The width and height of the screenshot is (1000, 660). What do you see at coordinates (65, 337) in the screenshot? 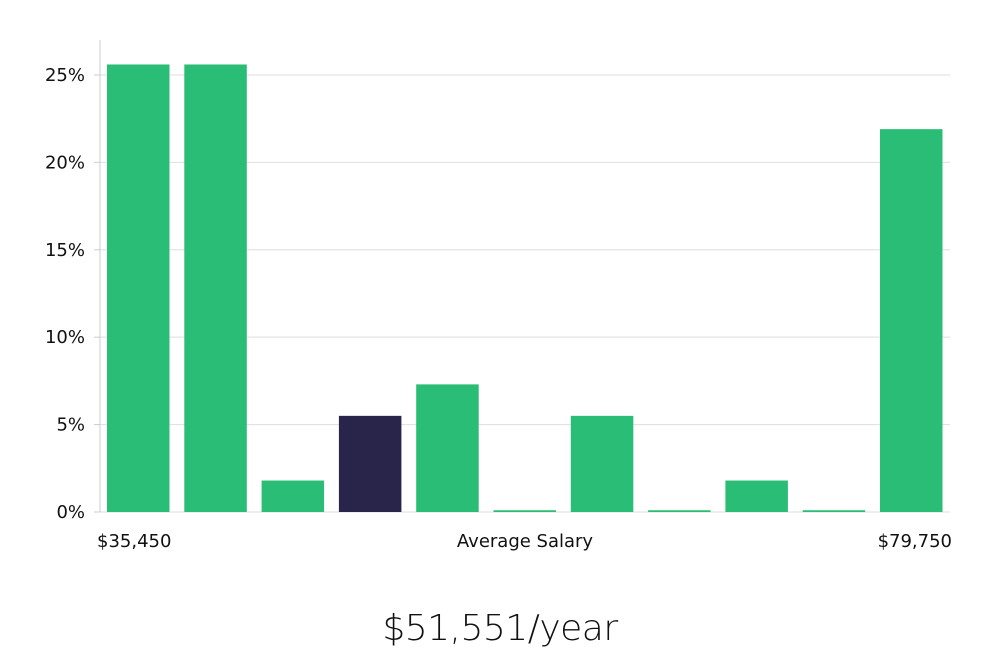
I see `y-tick-label: 10%` at bounding box center [65, 337].